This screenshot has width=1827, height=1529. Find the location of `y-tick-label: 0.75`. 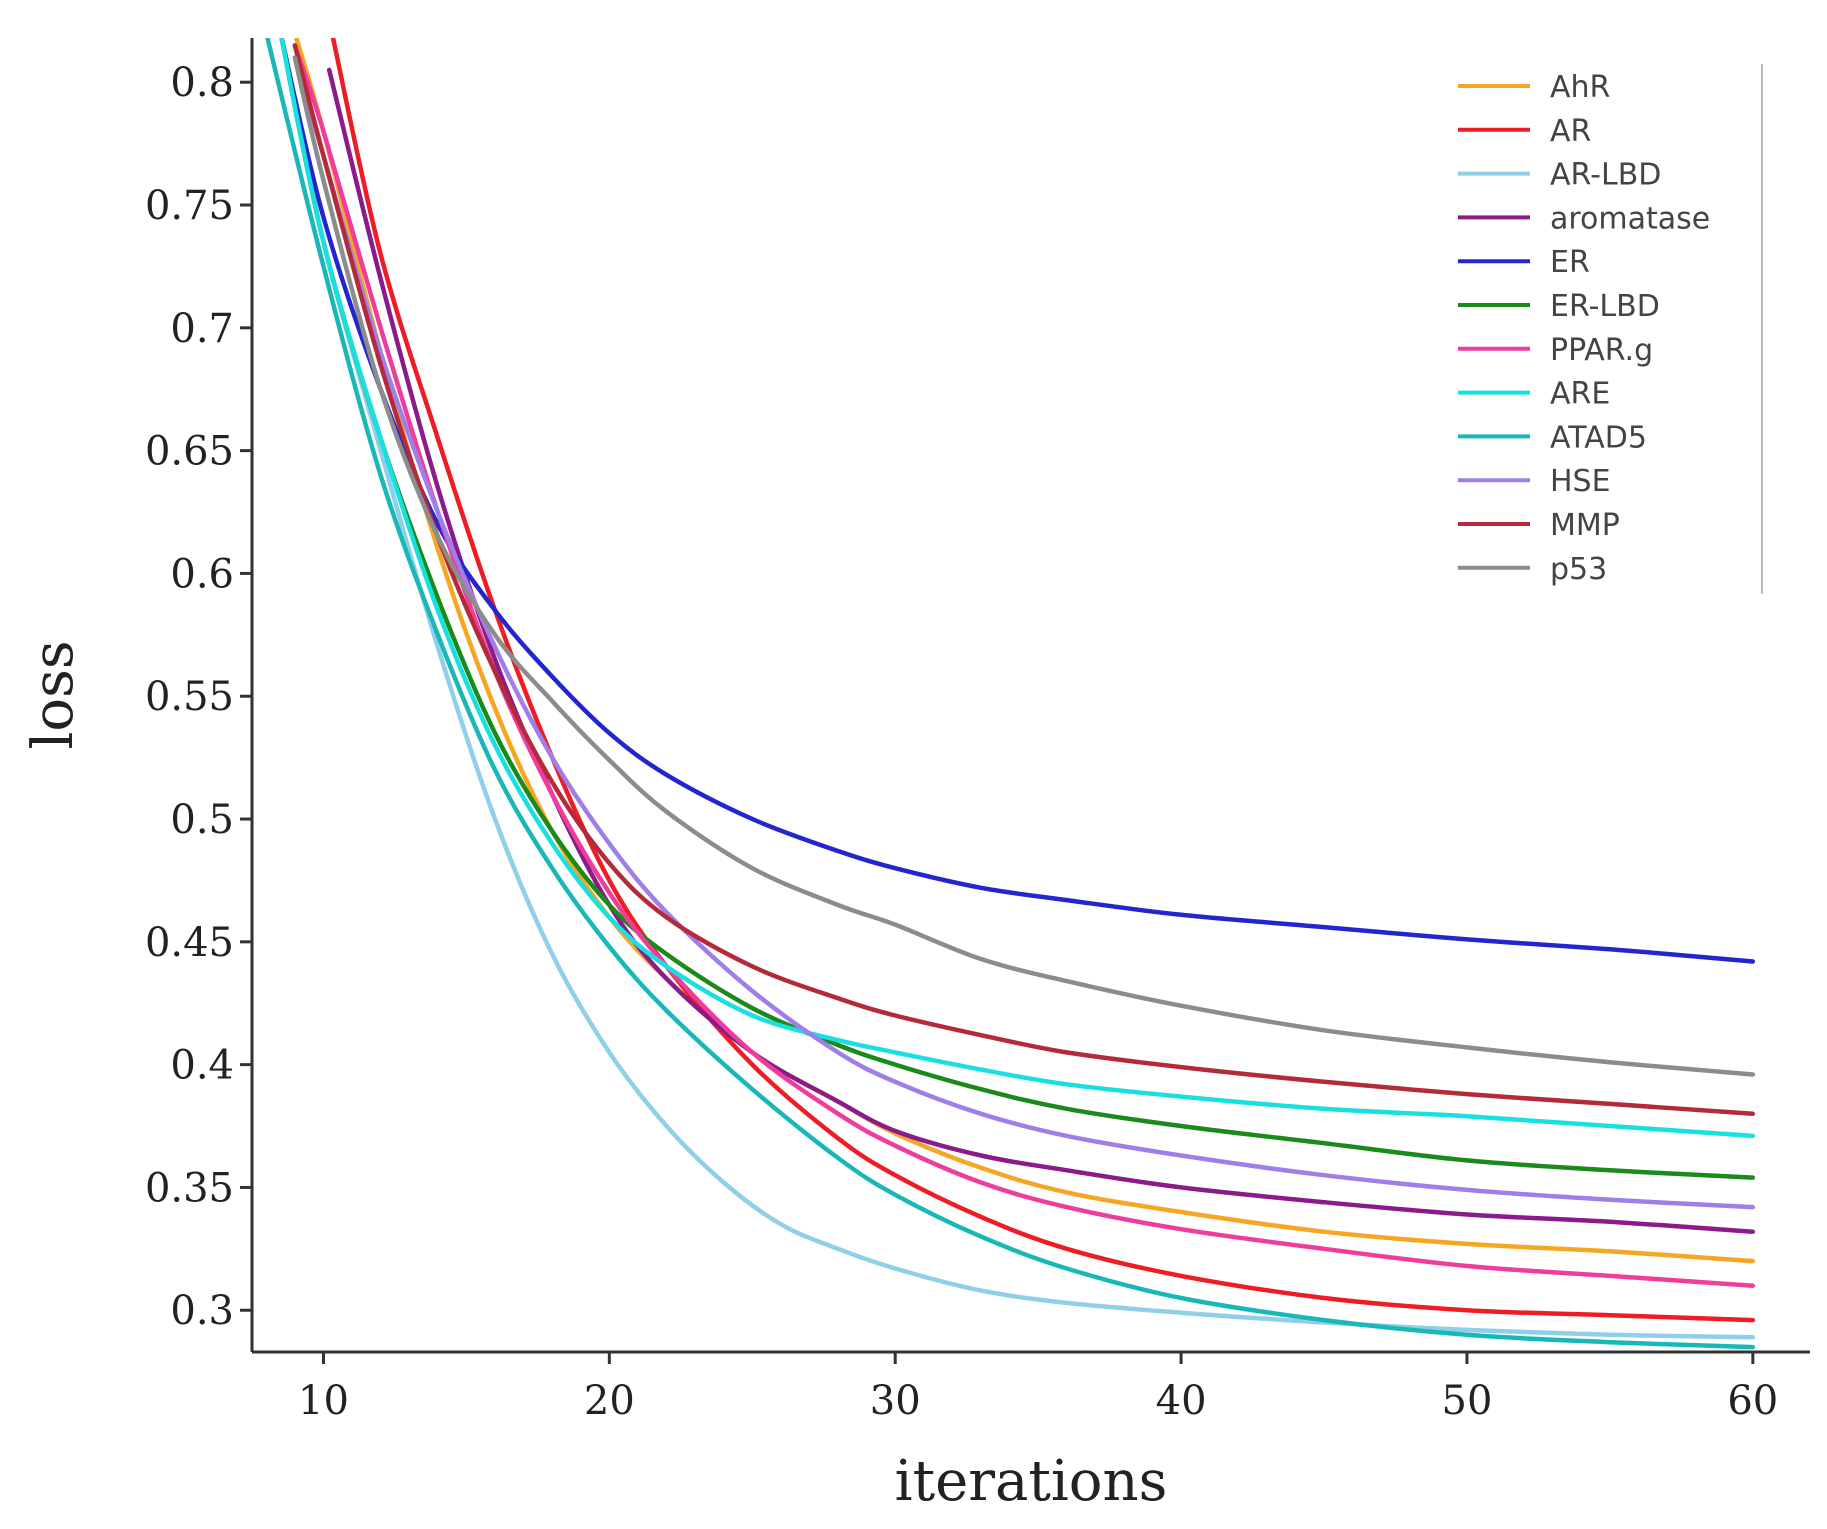

y-tick-label: 0.75 is located at coordinates (189, 206).